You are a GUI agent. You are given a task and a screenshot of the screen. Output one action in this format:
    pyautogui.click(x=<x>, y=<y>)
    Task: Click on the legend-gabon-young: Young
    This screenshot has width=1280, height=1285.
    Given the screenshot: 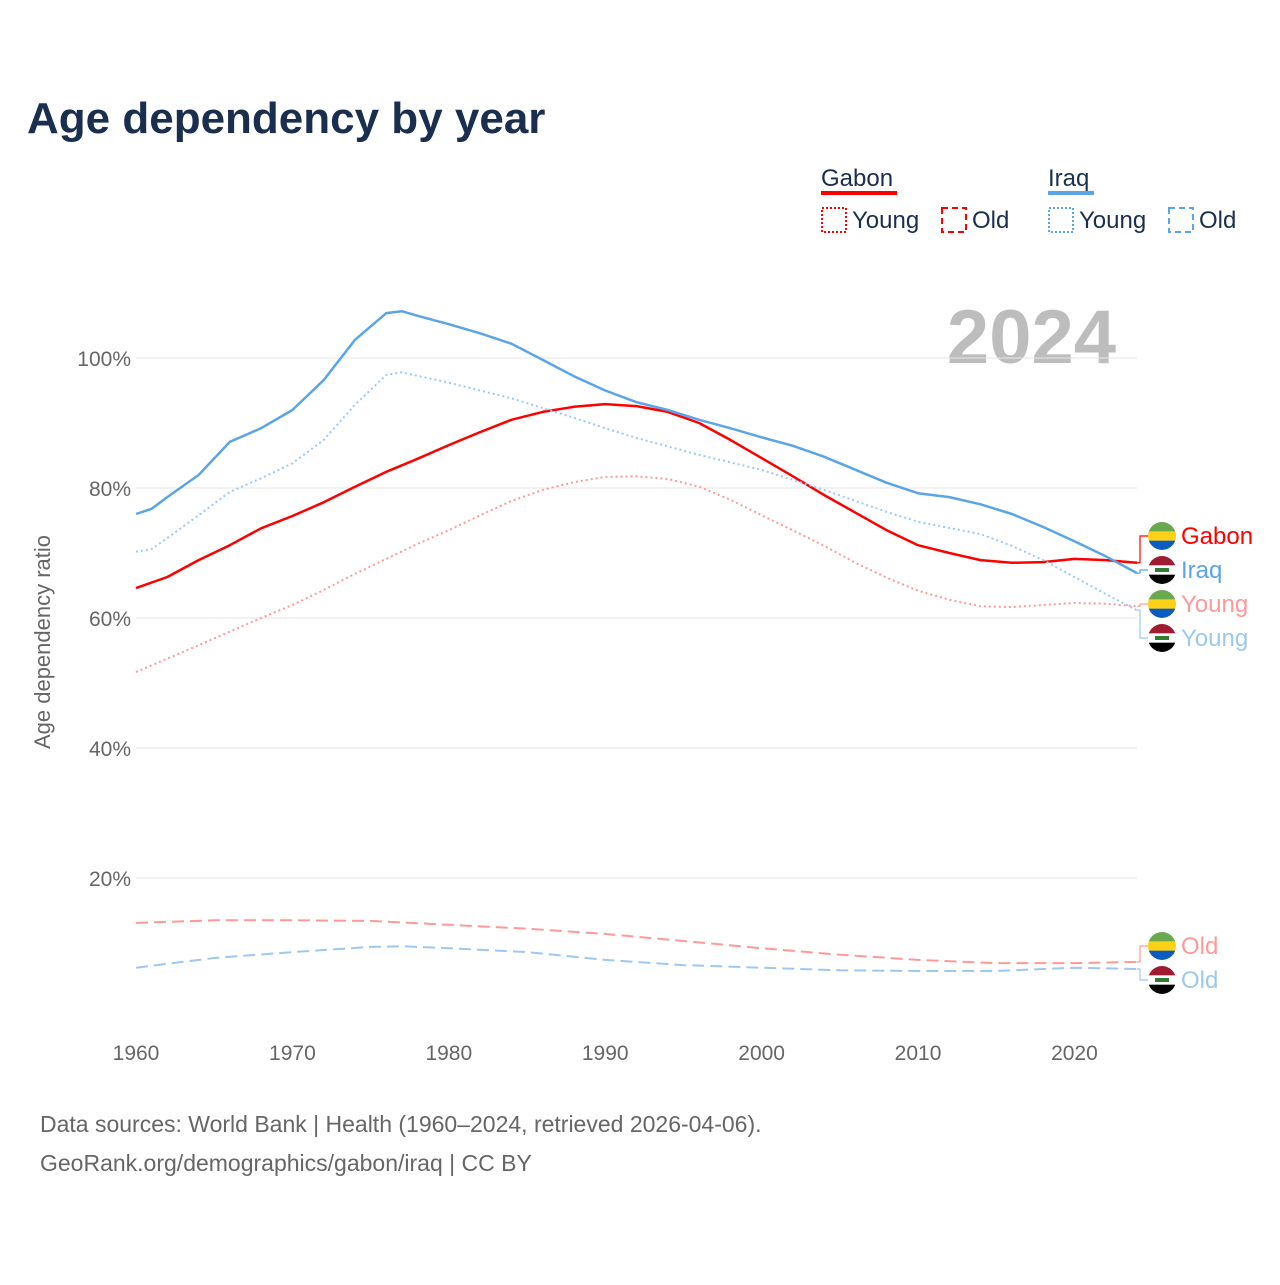 What is the action you would take?
    pyautogui.click(x=885, y=220)
    